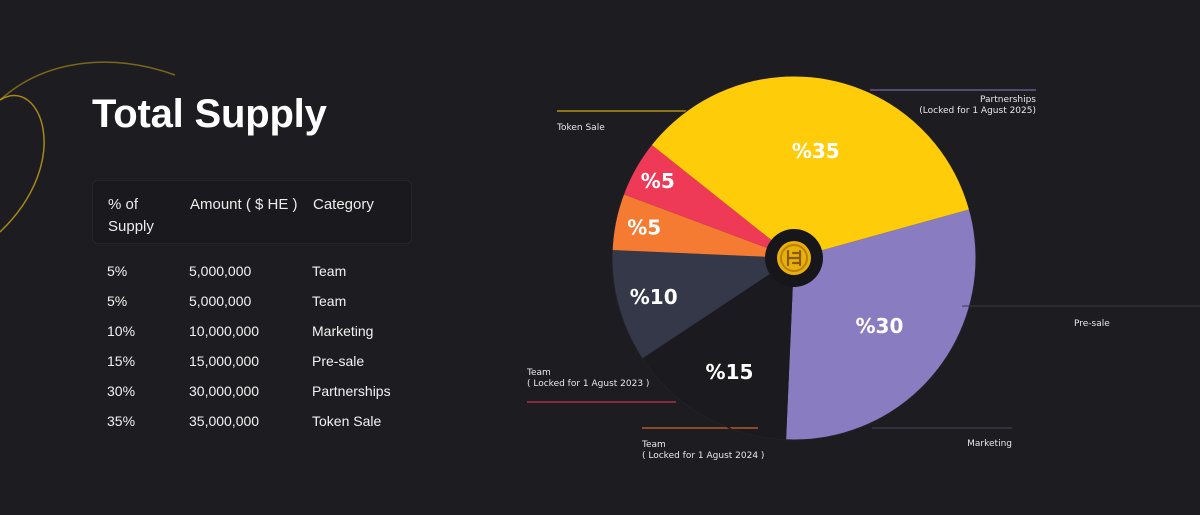 This screenshot has width=1200, height=515. What do you see at coordinates (730, 372) in the screenshot?
I see `slice-value-label: %15` at bounding box center [730, 372].